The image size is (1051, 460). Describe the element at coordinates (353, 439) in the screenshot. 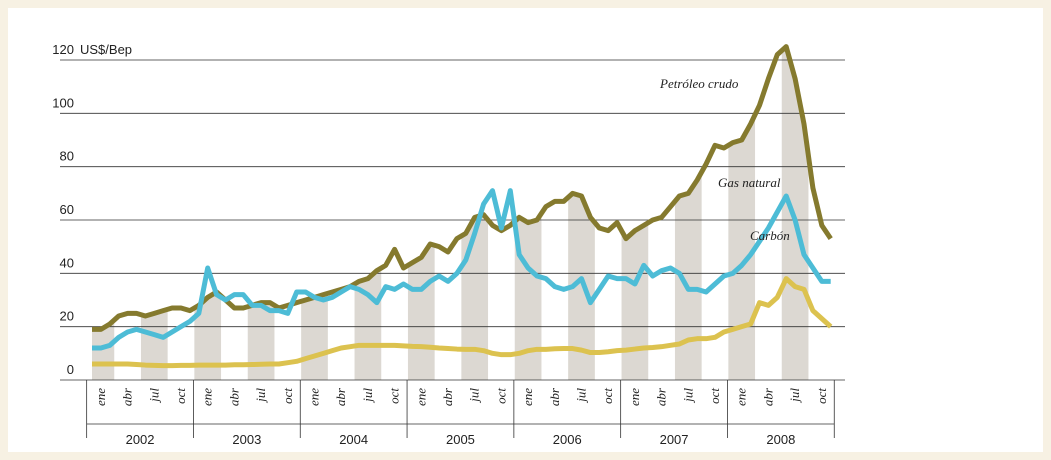

I see `year-label: 2004` at that location.